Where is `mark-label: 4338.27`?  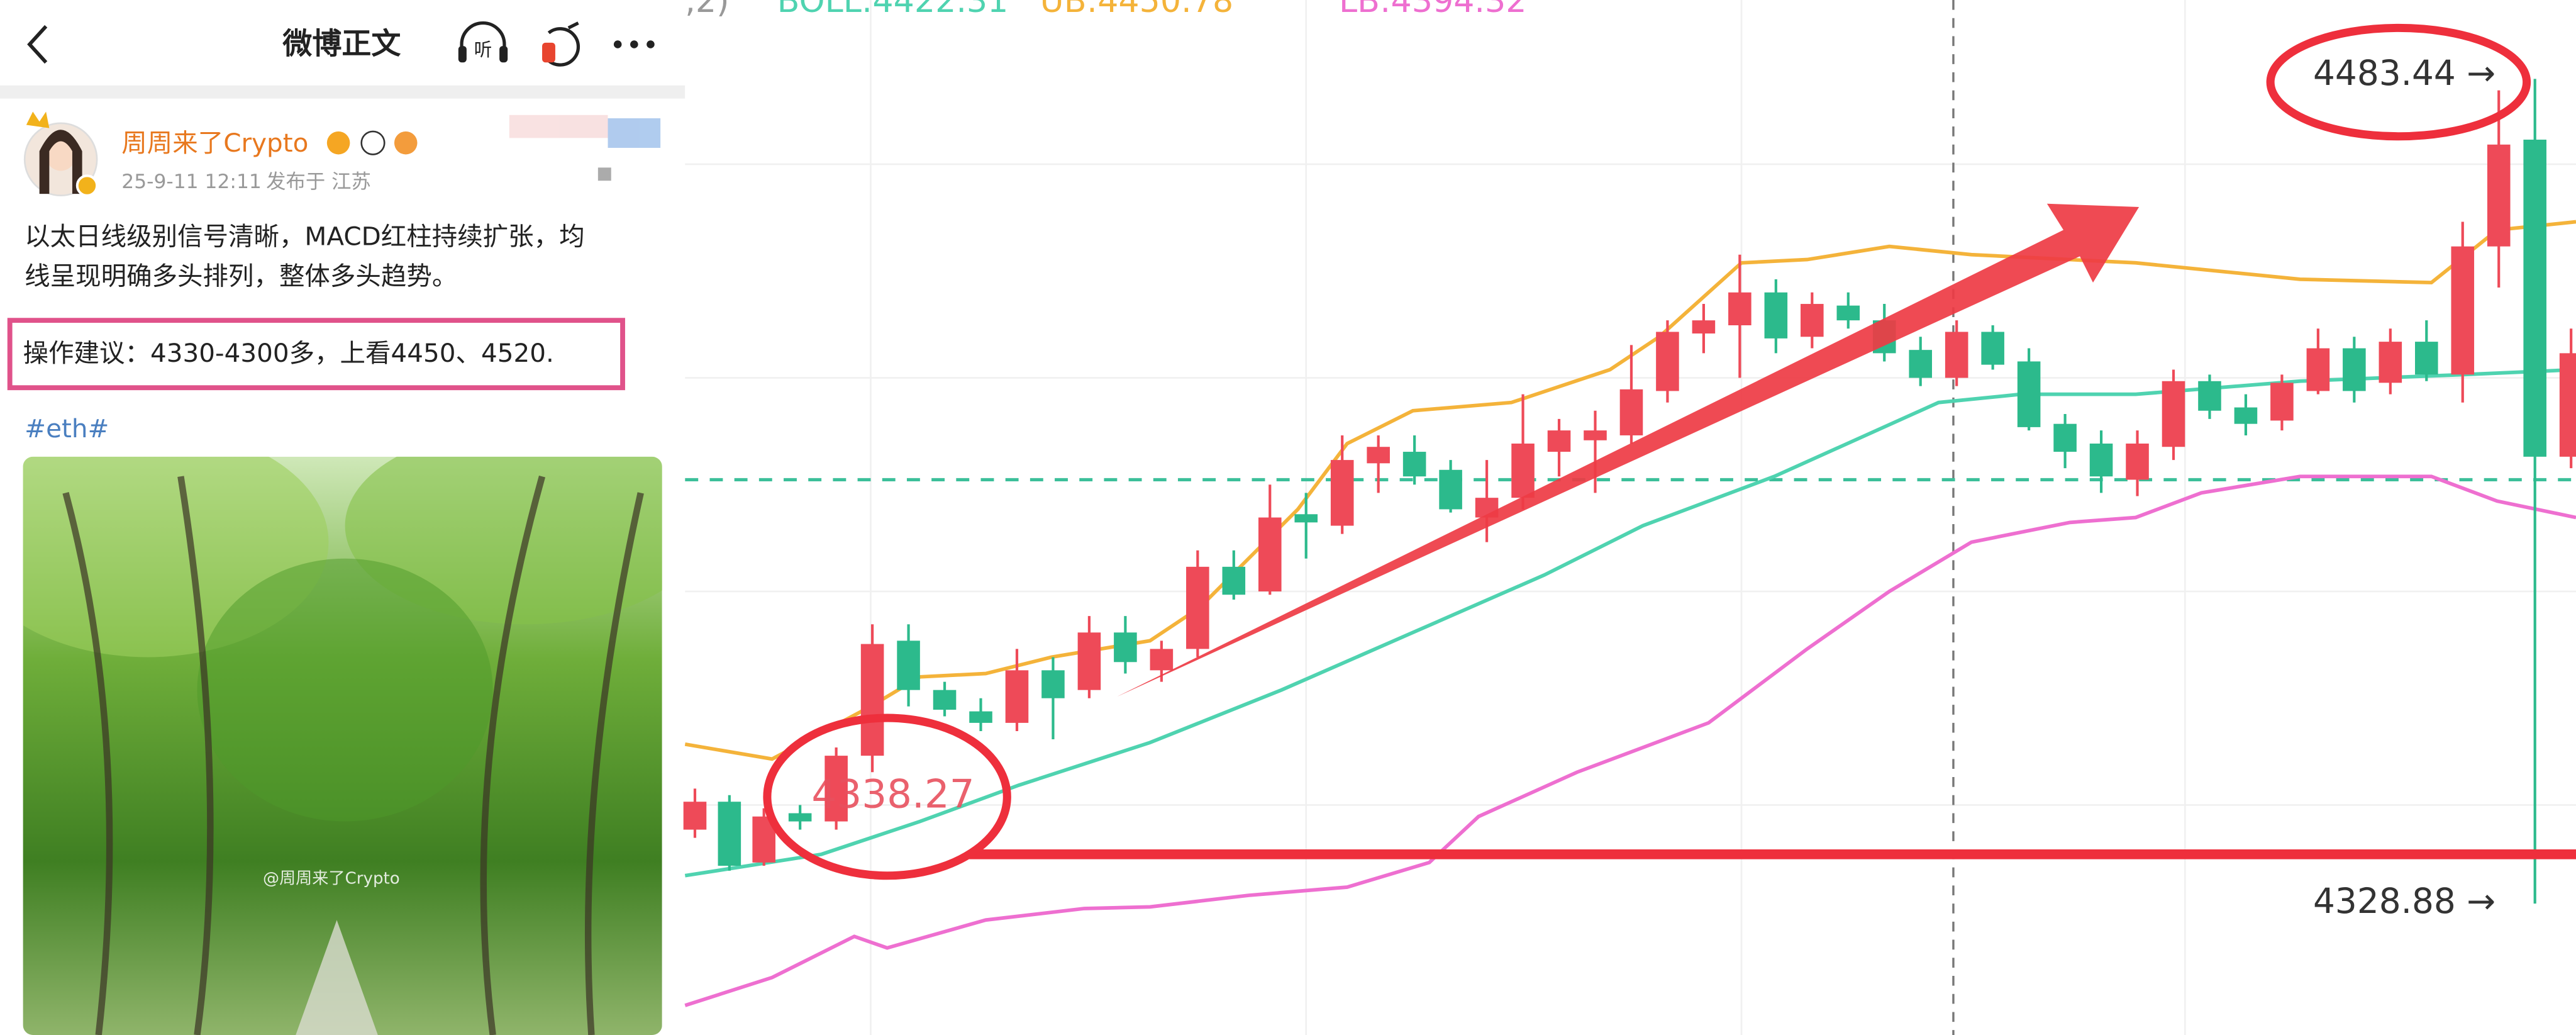 mark-label: 4338.27 is located at coordinates (892, 794).